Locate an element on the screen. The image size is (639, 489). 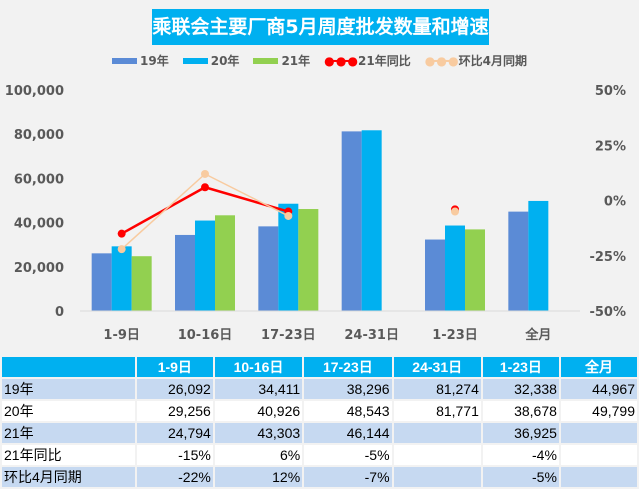
row-label: 21年同比 is located at coordinates (68, 455).